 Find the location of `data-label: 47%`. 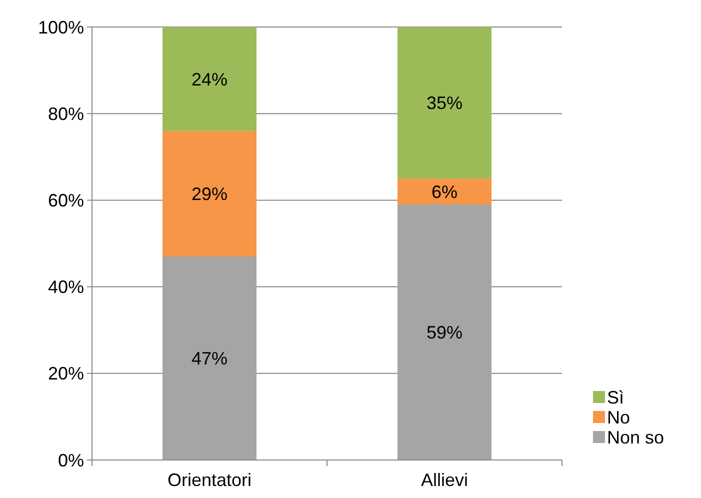

data-label: 47% is located at coordinates (209, 358).